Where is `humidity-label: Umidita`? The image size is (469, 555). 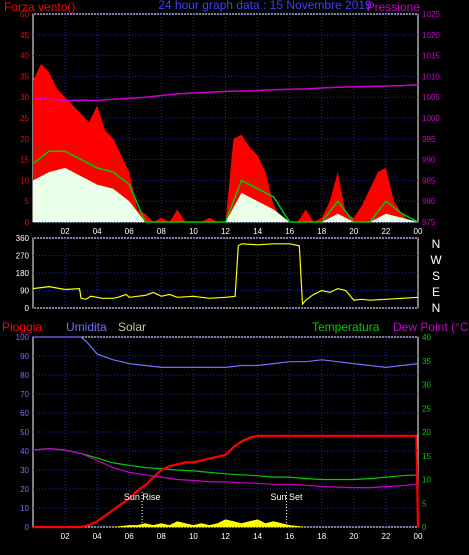 humidity-label: Umidita is located at coordinates (86, 327).